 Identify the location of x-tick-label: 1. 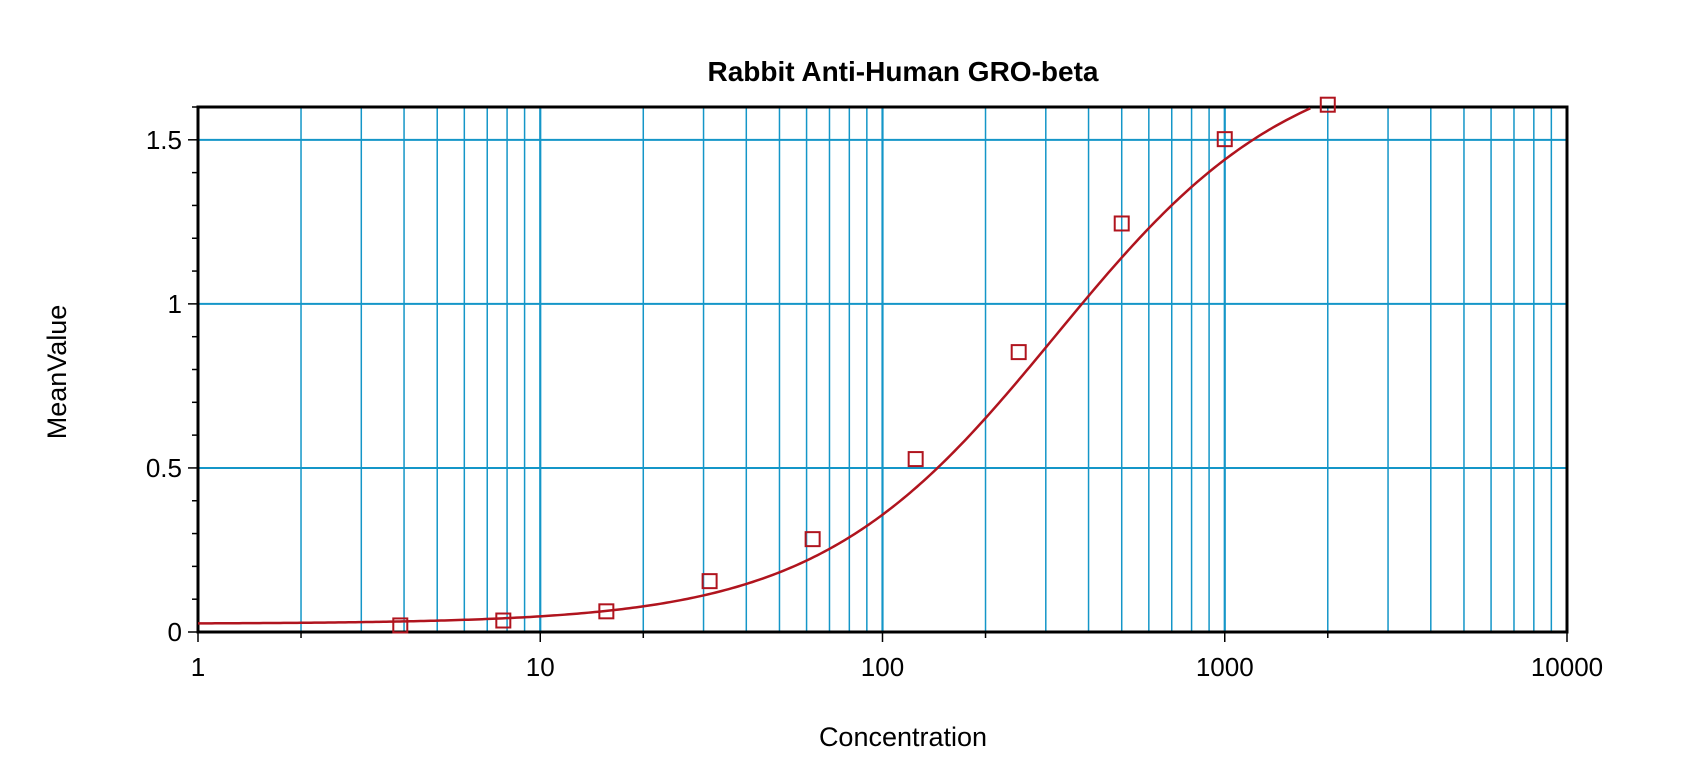
(198, 667).